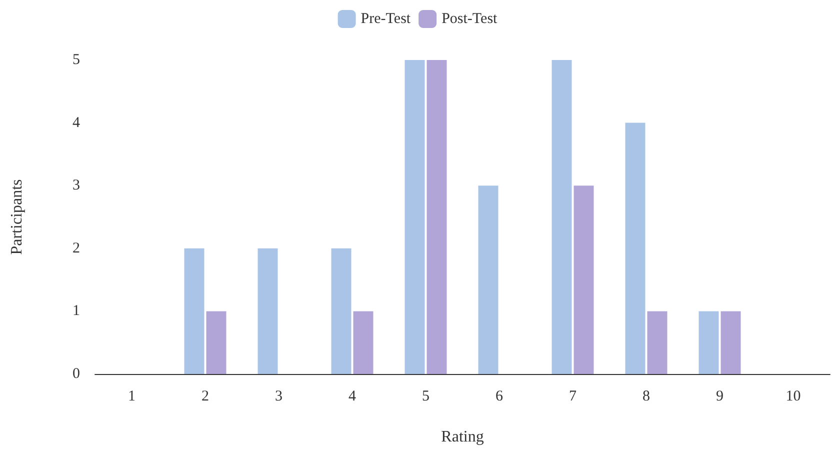 The width and height of the screenshot is (835, 450). What do you see at coordinates (205, 396) in the screenshot?
I see `x-tick-label: 2` at bounding box center [205, 396].